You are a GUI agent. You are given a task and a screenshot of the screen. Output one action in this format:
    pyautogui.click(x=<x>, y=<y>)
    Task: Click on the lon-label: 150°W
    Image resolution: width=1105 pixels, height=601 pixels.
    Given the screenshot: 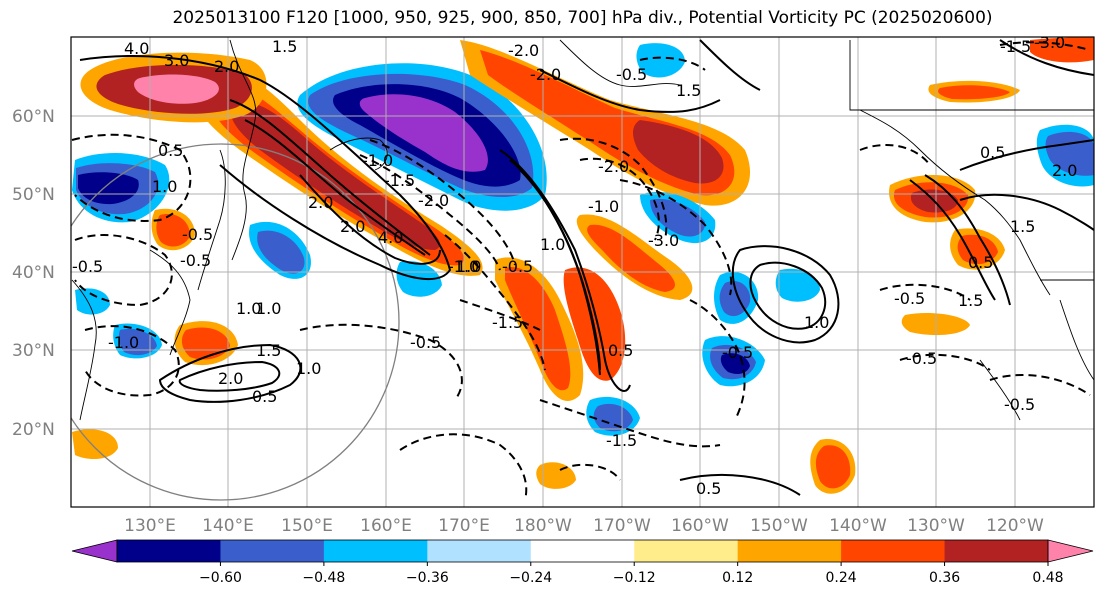 What is the action you would take?
    pyautogui.click(x=779, y=526)
    